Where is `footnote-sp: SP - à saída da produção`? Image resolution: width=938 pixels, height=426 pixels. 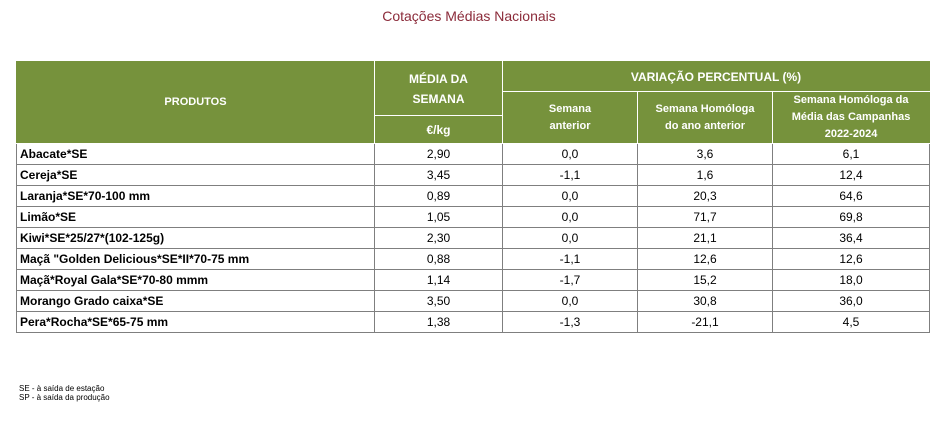 footnote-sp: SP - à saída da produção is located at coordinates (64, 397).